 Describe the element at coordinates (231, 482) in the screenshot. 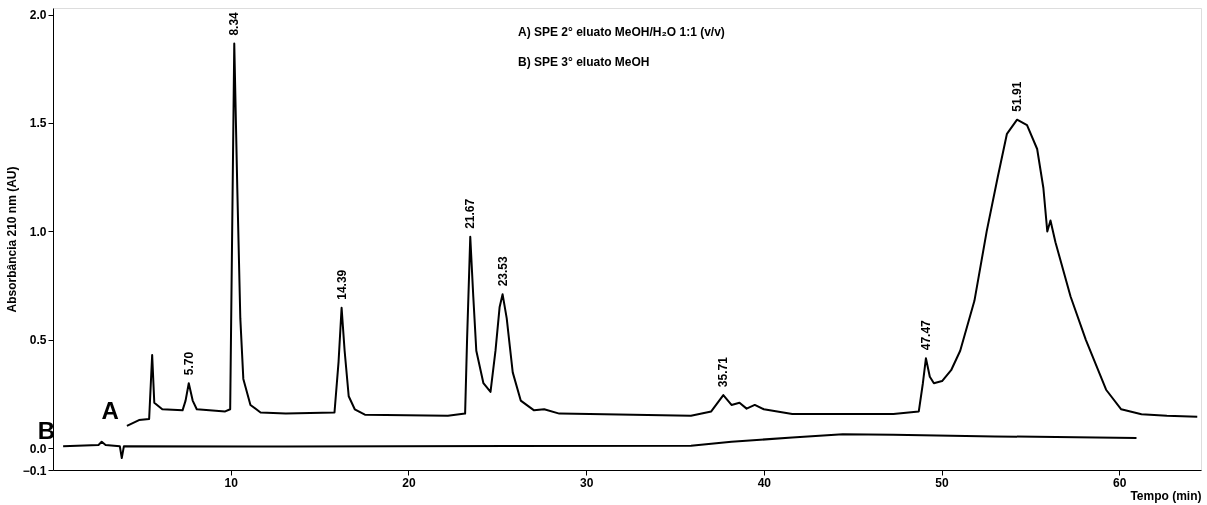

I see `x-tick-label: 10` at that location.